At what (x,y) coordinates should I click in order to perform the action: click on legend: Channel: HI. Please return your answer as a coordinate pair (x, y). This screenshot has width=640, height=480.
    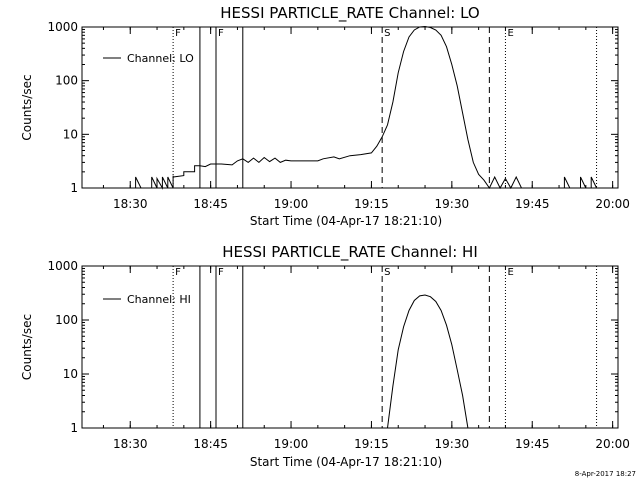
    Looking at the image, I should click on (147, 299).